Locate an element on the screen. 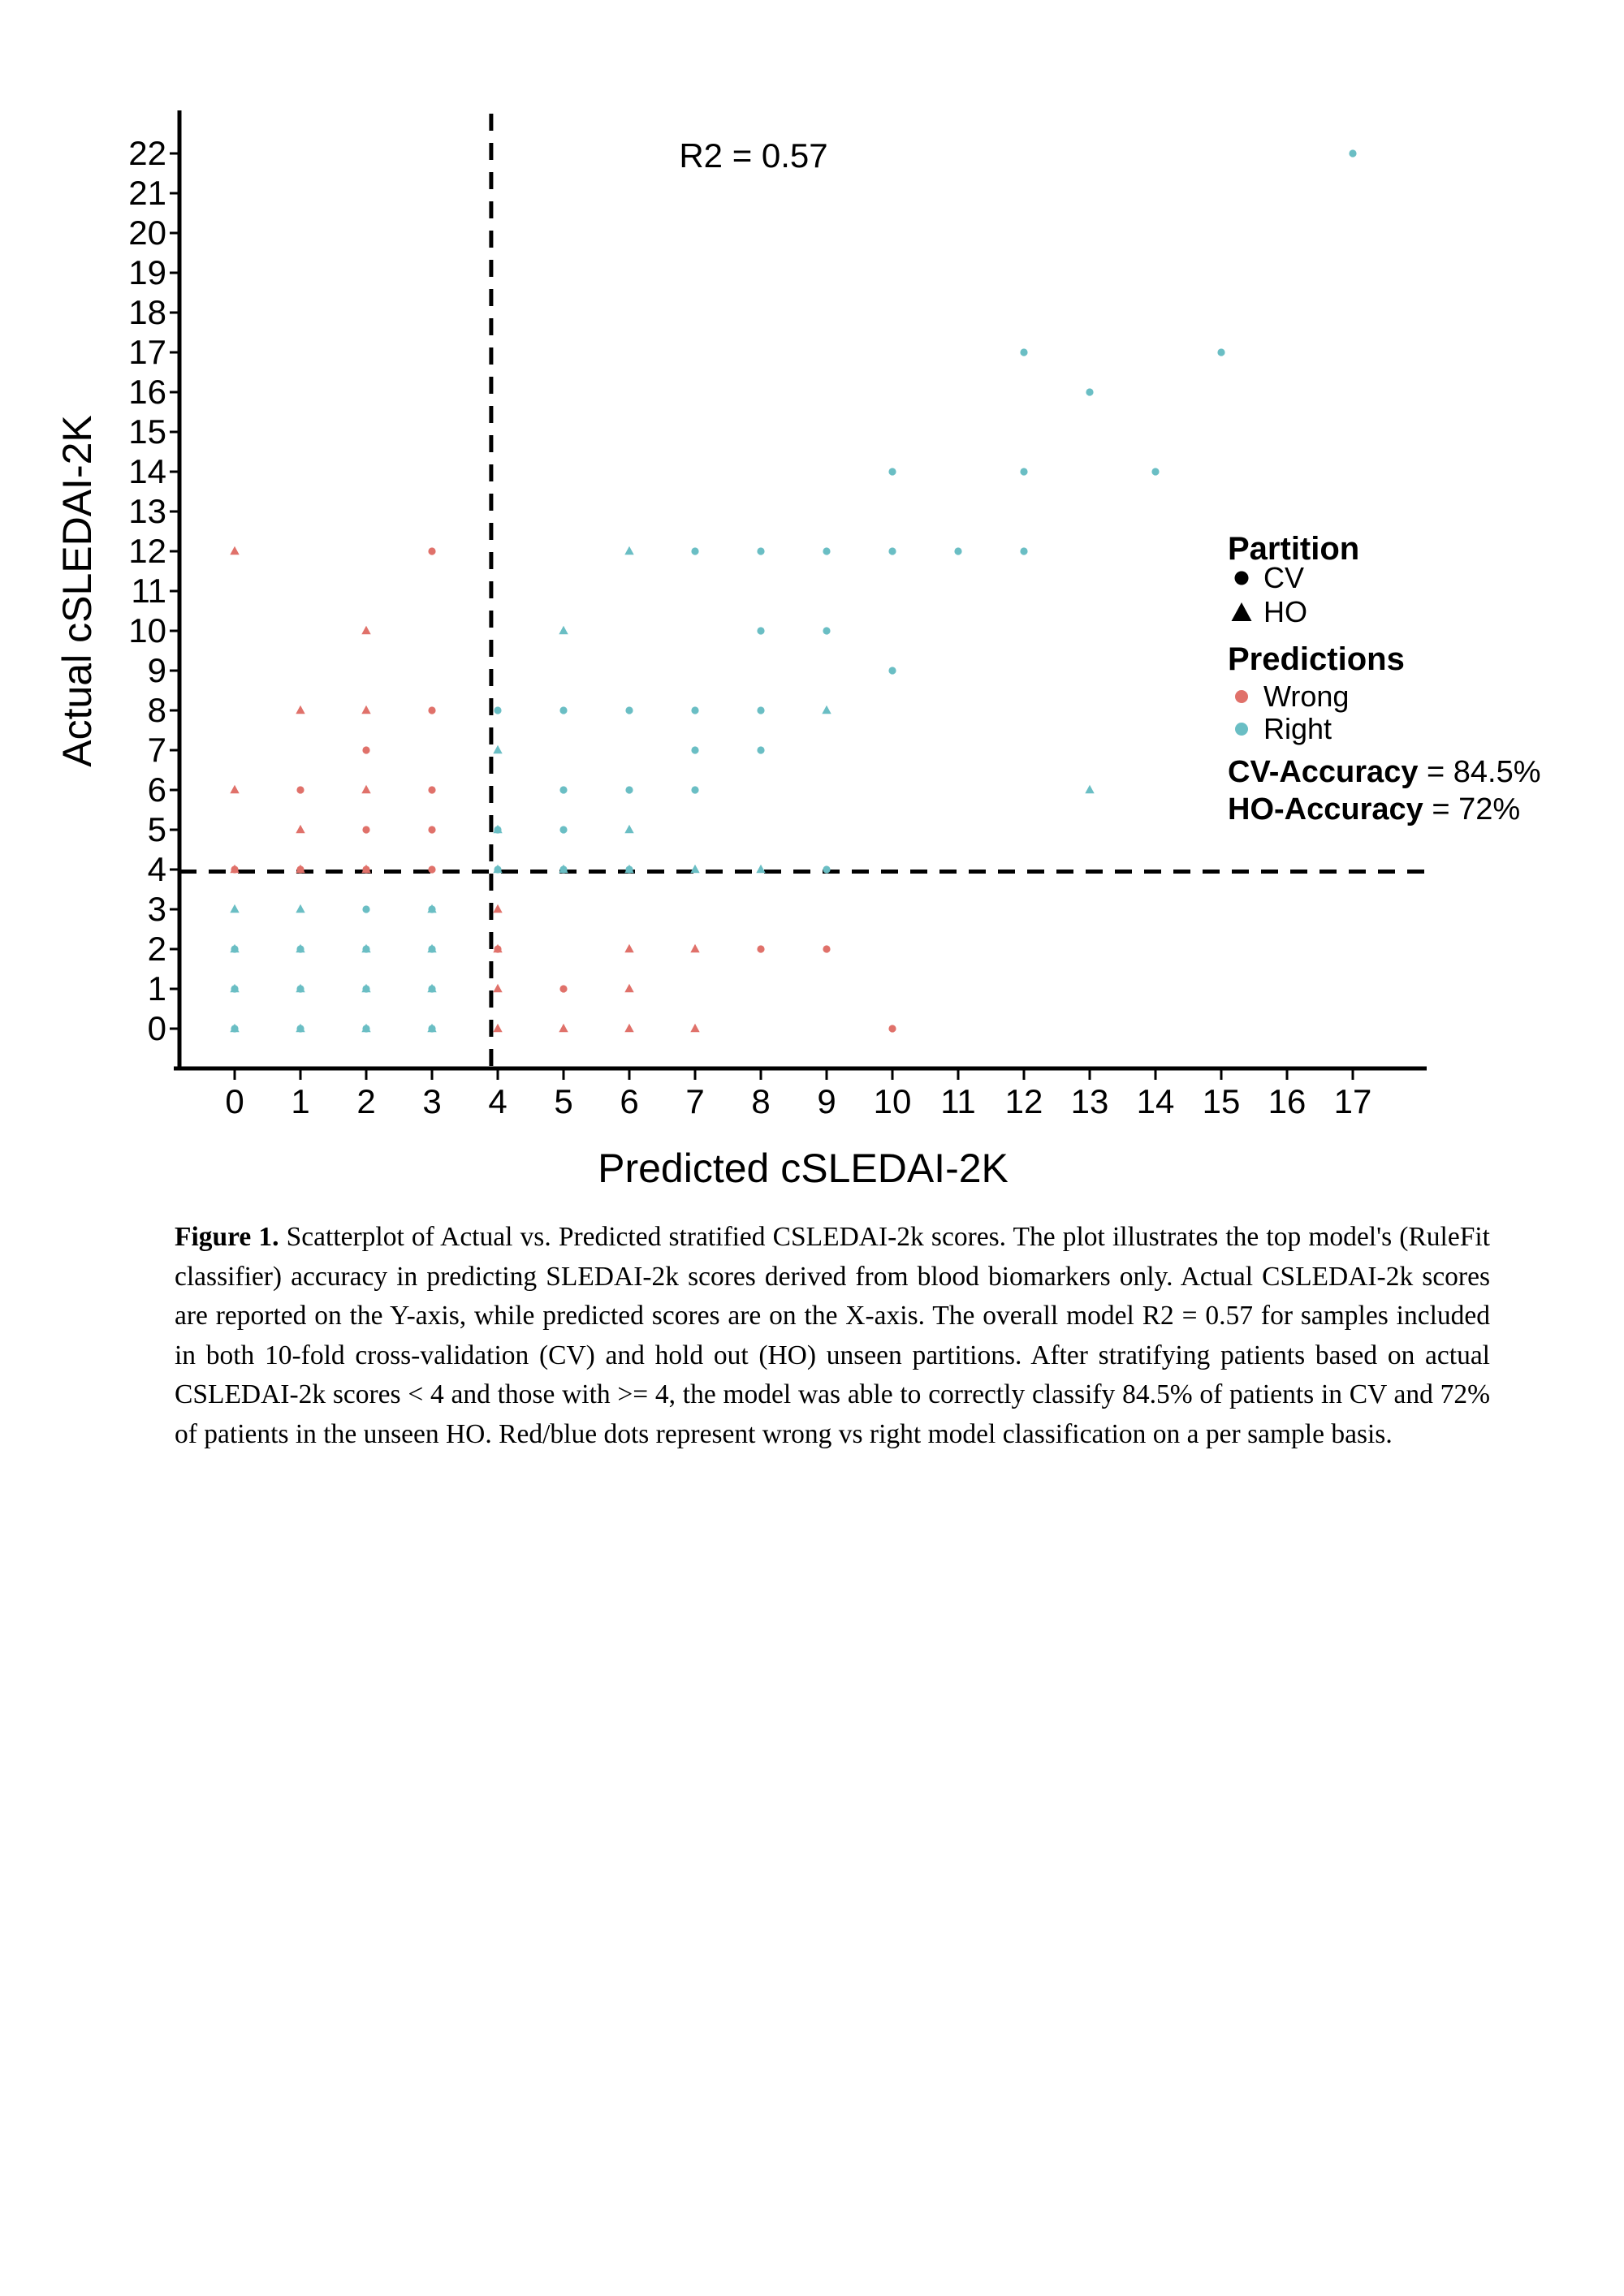 This screenshot has width=1624, height=2296. legend-item-label: Wrong is located at coordinates (1307, 696).